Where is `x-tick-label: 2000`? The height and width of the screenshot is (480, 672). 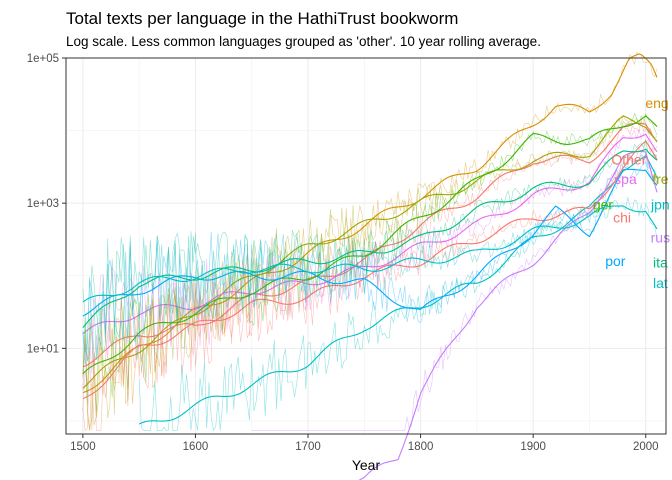
x-tick-label: 2000 is located at coordinates (646, 447).